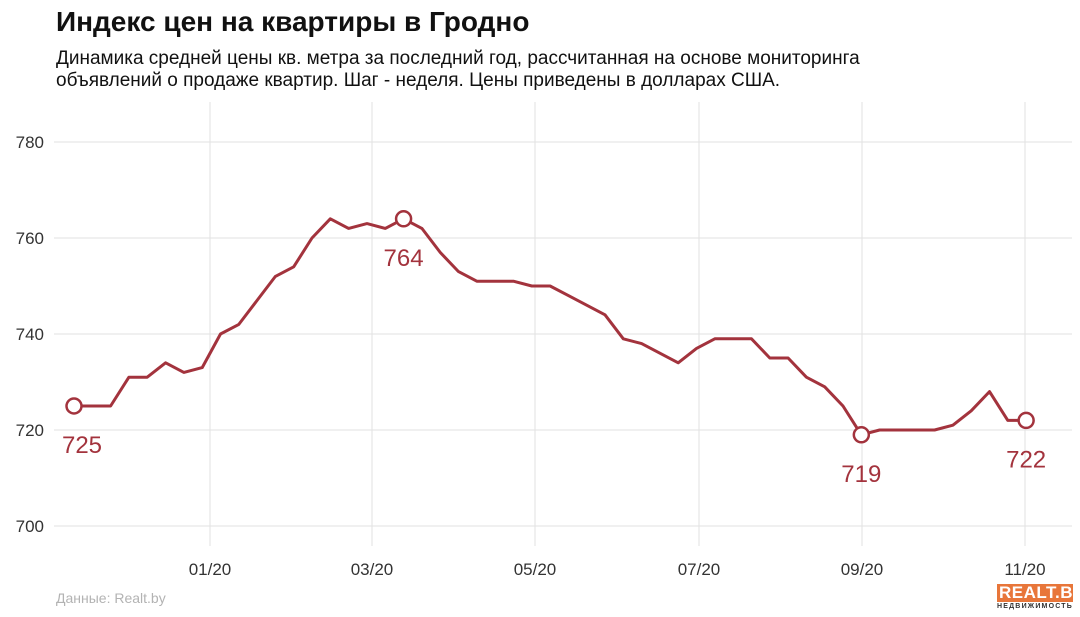 The image size is (1080, 617). What do you see at coordinates (404, 258) in the screenshot?
I see `annotation-label: 764` at bounding box center [404, 258].